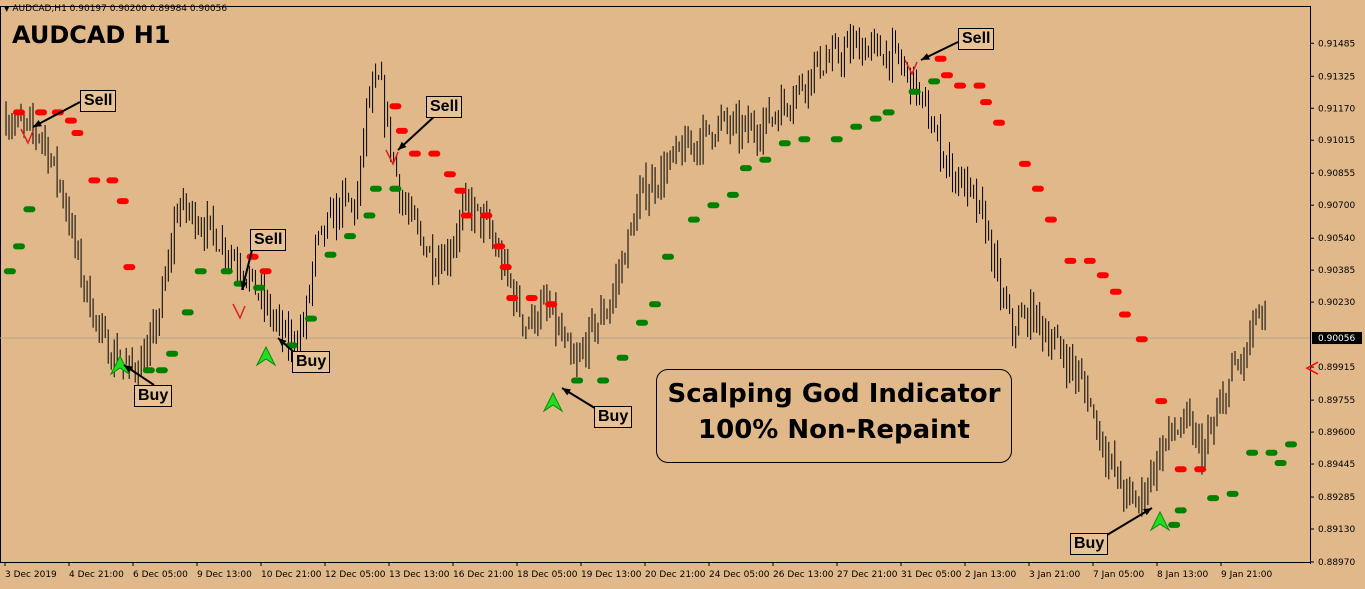 The image size is (1365, 589). I want to click on buy-label-1: Buy, so click(153, 396).